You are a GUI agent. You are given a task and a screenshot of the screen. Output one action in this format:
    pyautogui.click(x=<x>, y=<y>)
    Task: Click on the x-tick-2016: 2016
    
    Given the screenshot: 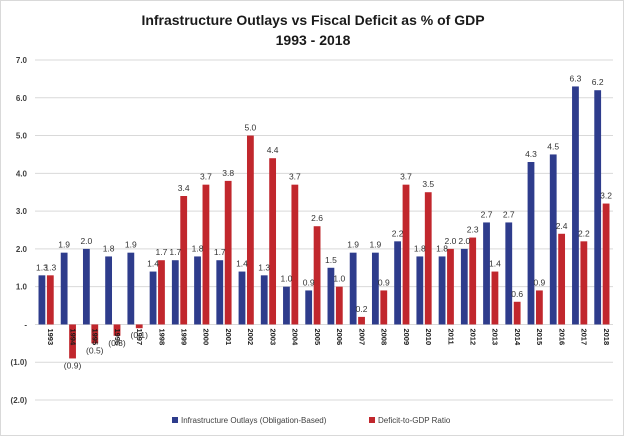 What is the action you would take?
    pyautogui.click(x=561, y=336)
    